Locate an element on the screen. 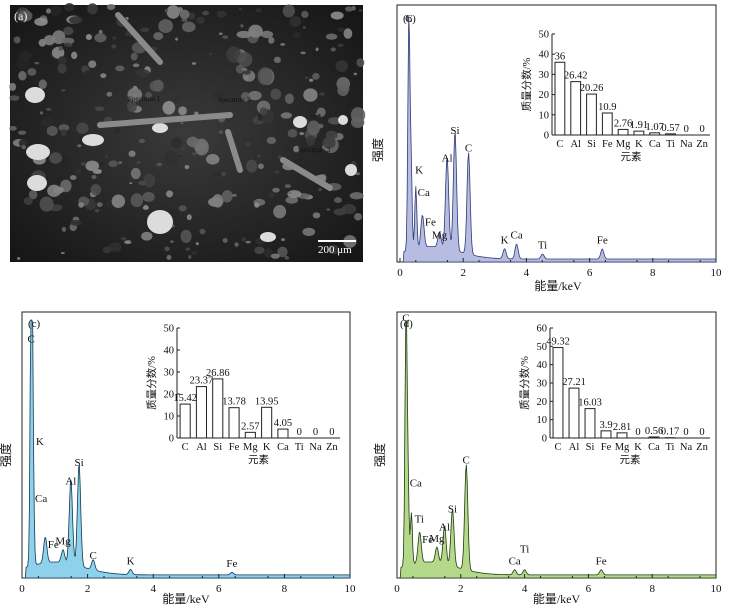 This screenshot has height=615, width=742. x-tick-label: 0 is located at coordinates (400, 273).